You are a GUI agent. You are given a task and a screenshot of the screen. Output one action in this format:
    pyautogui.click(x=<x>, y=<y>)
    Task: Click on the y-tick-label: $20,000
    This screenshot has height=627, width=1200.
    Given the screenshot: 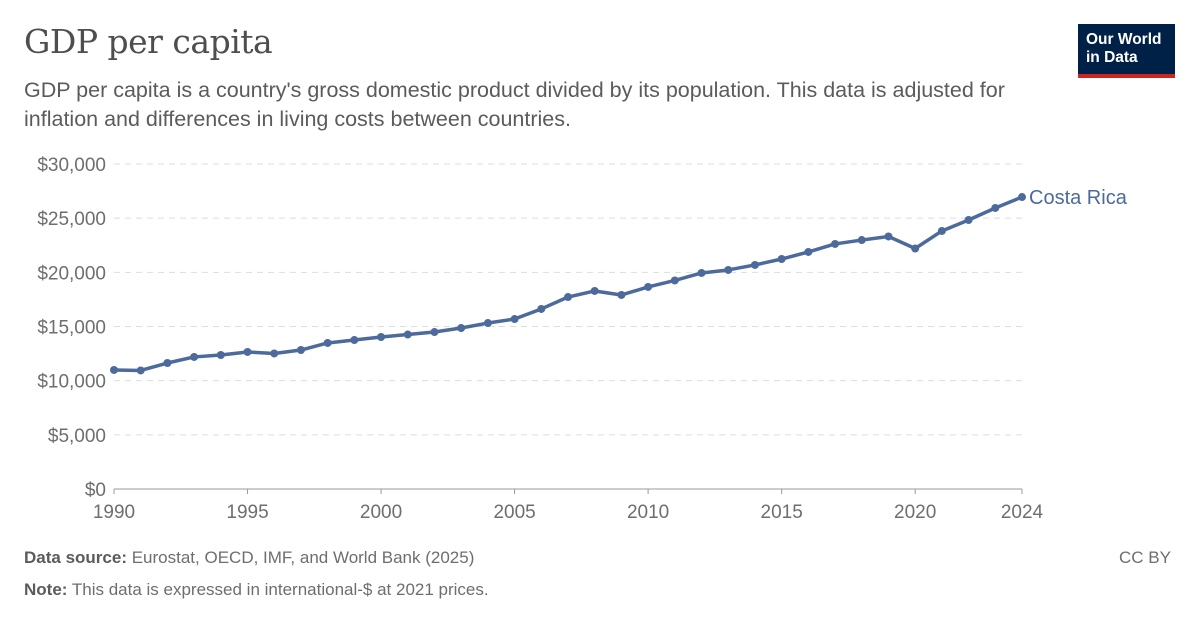 What is the action you would take?
    pyautogui.click(x=71, y=273)
    